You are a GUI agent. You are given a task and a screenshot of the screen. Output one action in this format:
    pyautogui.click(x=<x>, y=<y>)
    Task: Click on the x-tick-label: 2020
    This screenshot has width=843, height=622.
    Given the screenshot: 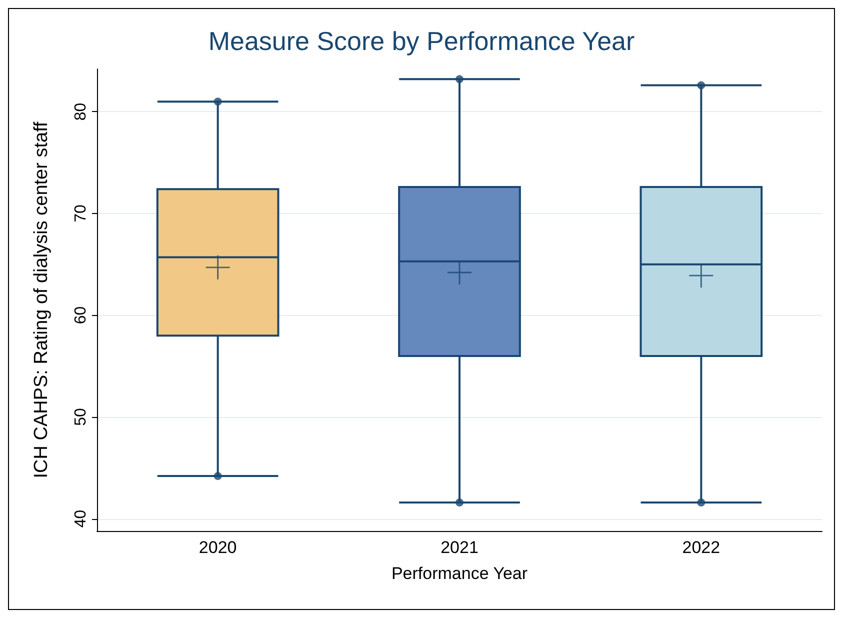 What is the action you would take?
    pyautogui.click(x=217, y=547)
    